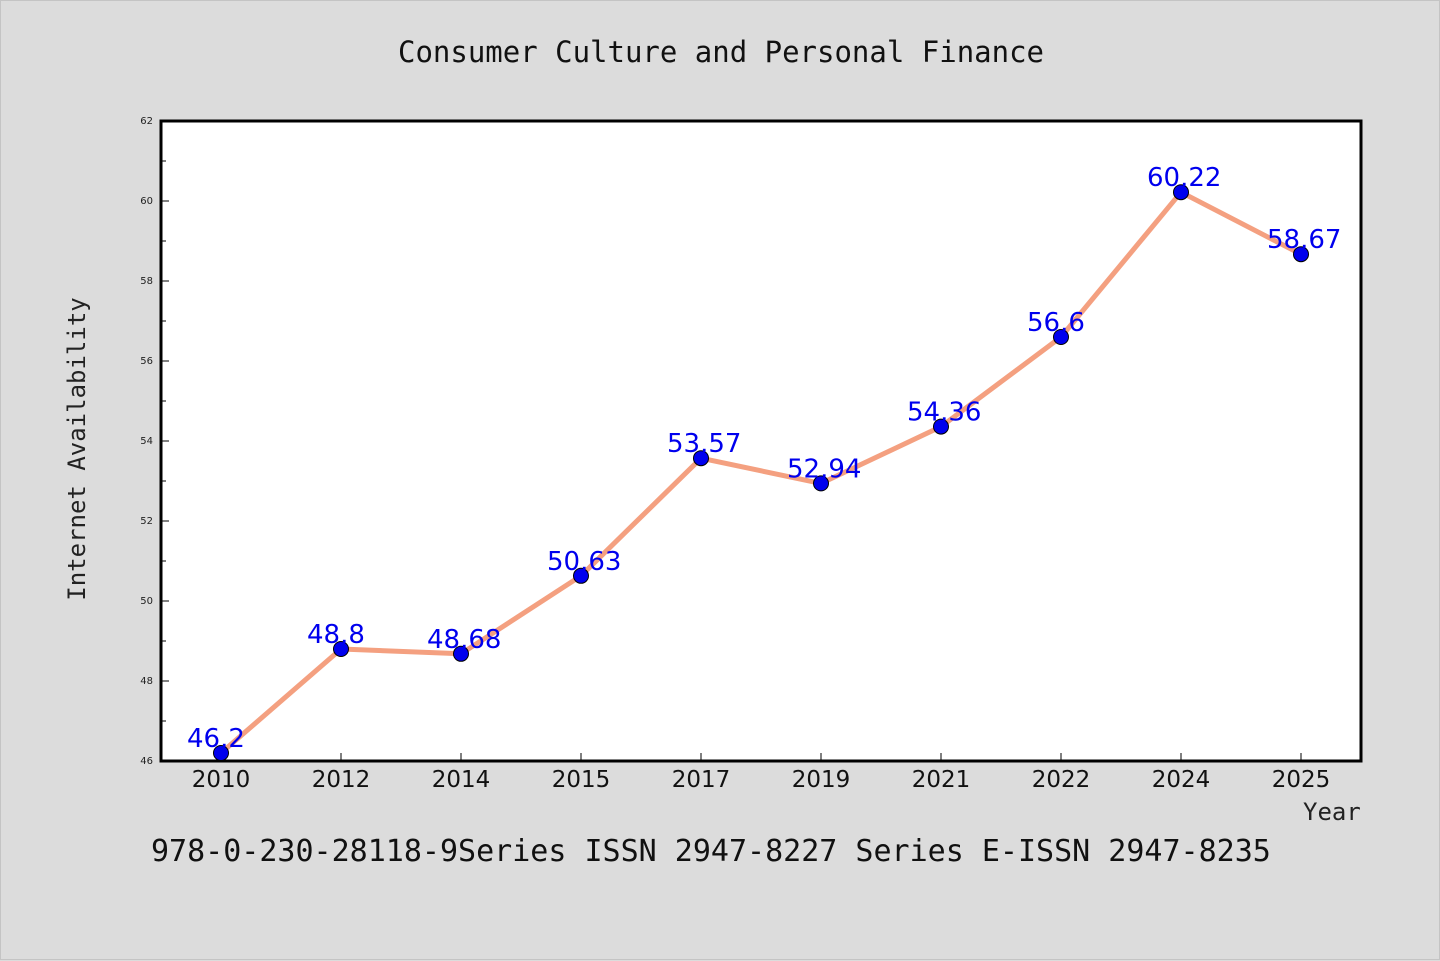 This screenshot has height=961, width=1440. Describe the element at coordinates (336, 635) in the screenshot. I see `data-label: 48.8` at that location.